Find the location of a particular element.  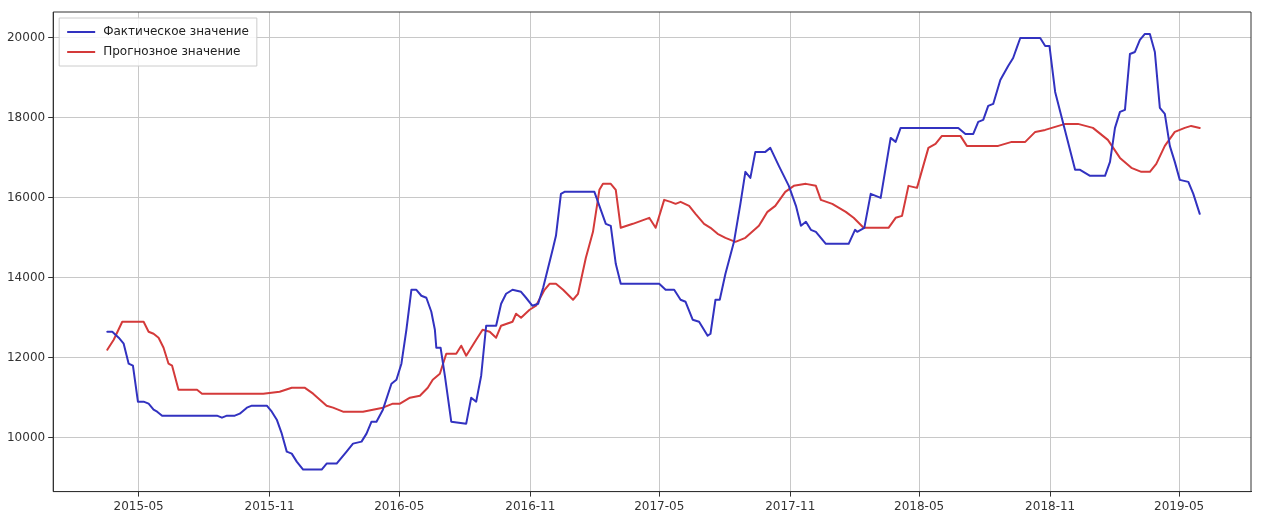

y-tick-label: 10000 is located at coordinates (26, 436).